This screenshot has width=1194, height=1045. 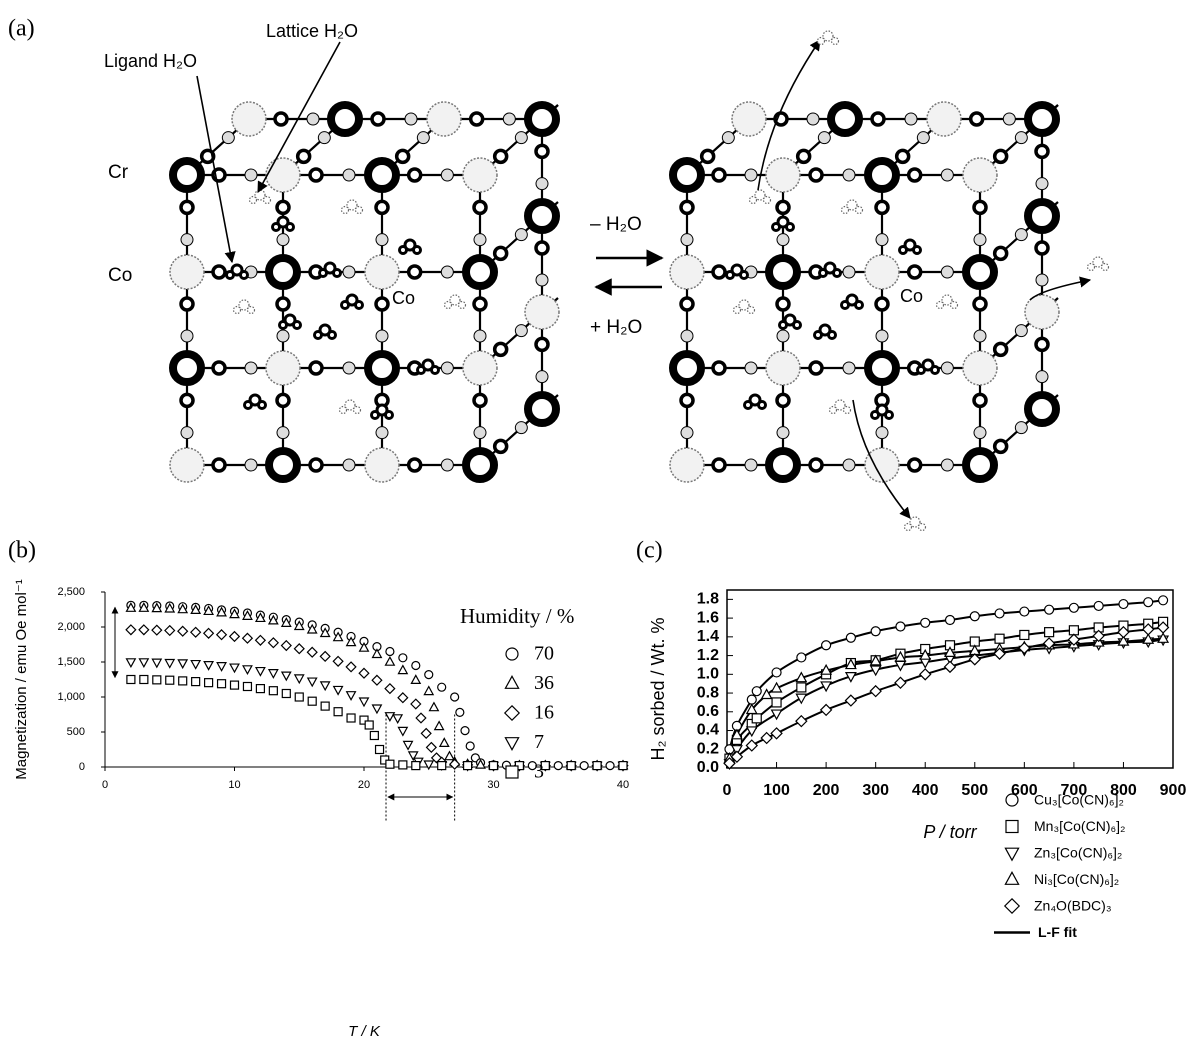 I want to click on legend-label: 16, so click(x=544, y=713).